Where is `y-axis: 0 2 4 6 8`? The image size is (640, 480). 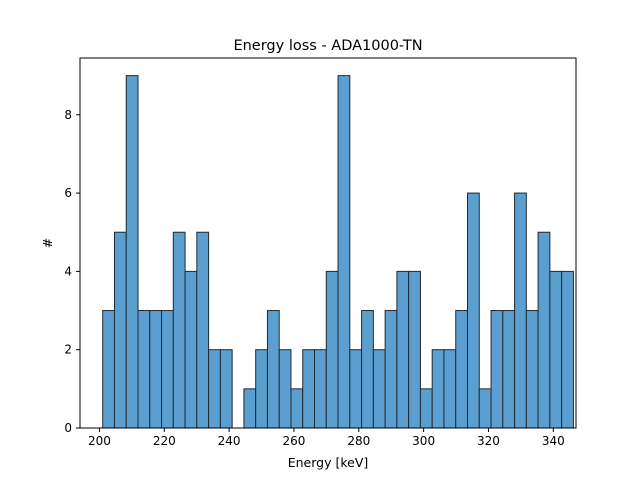 y-axis: 0 2 4 6 8 is located at coordinates (72, 271).